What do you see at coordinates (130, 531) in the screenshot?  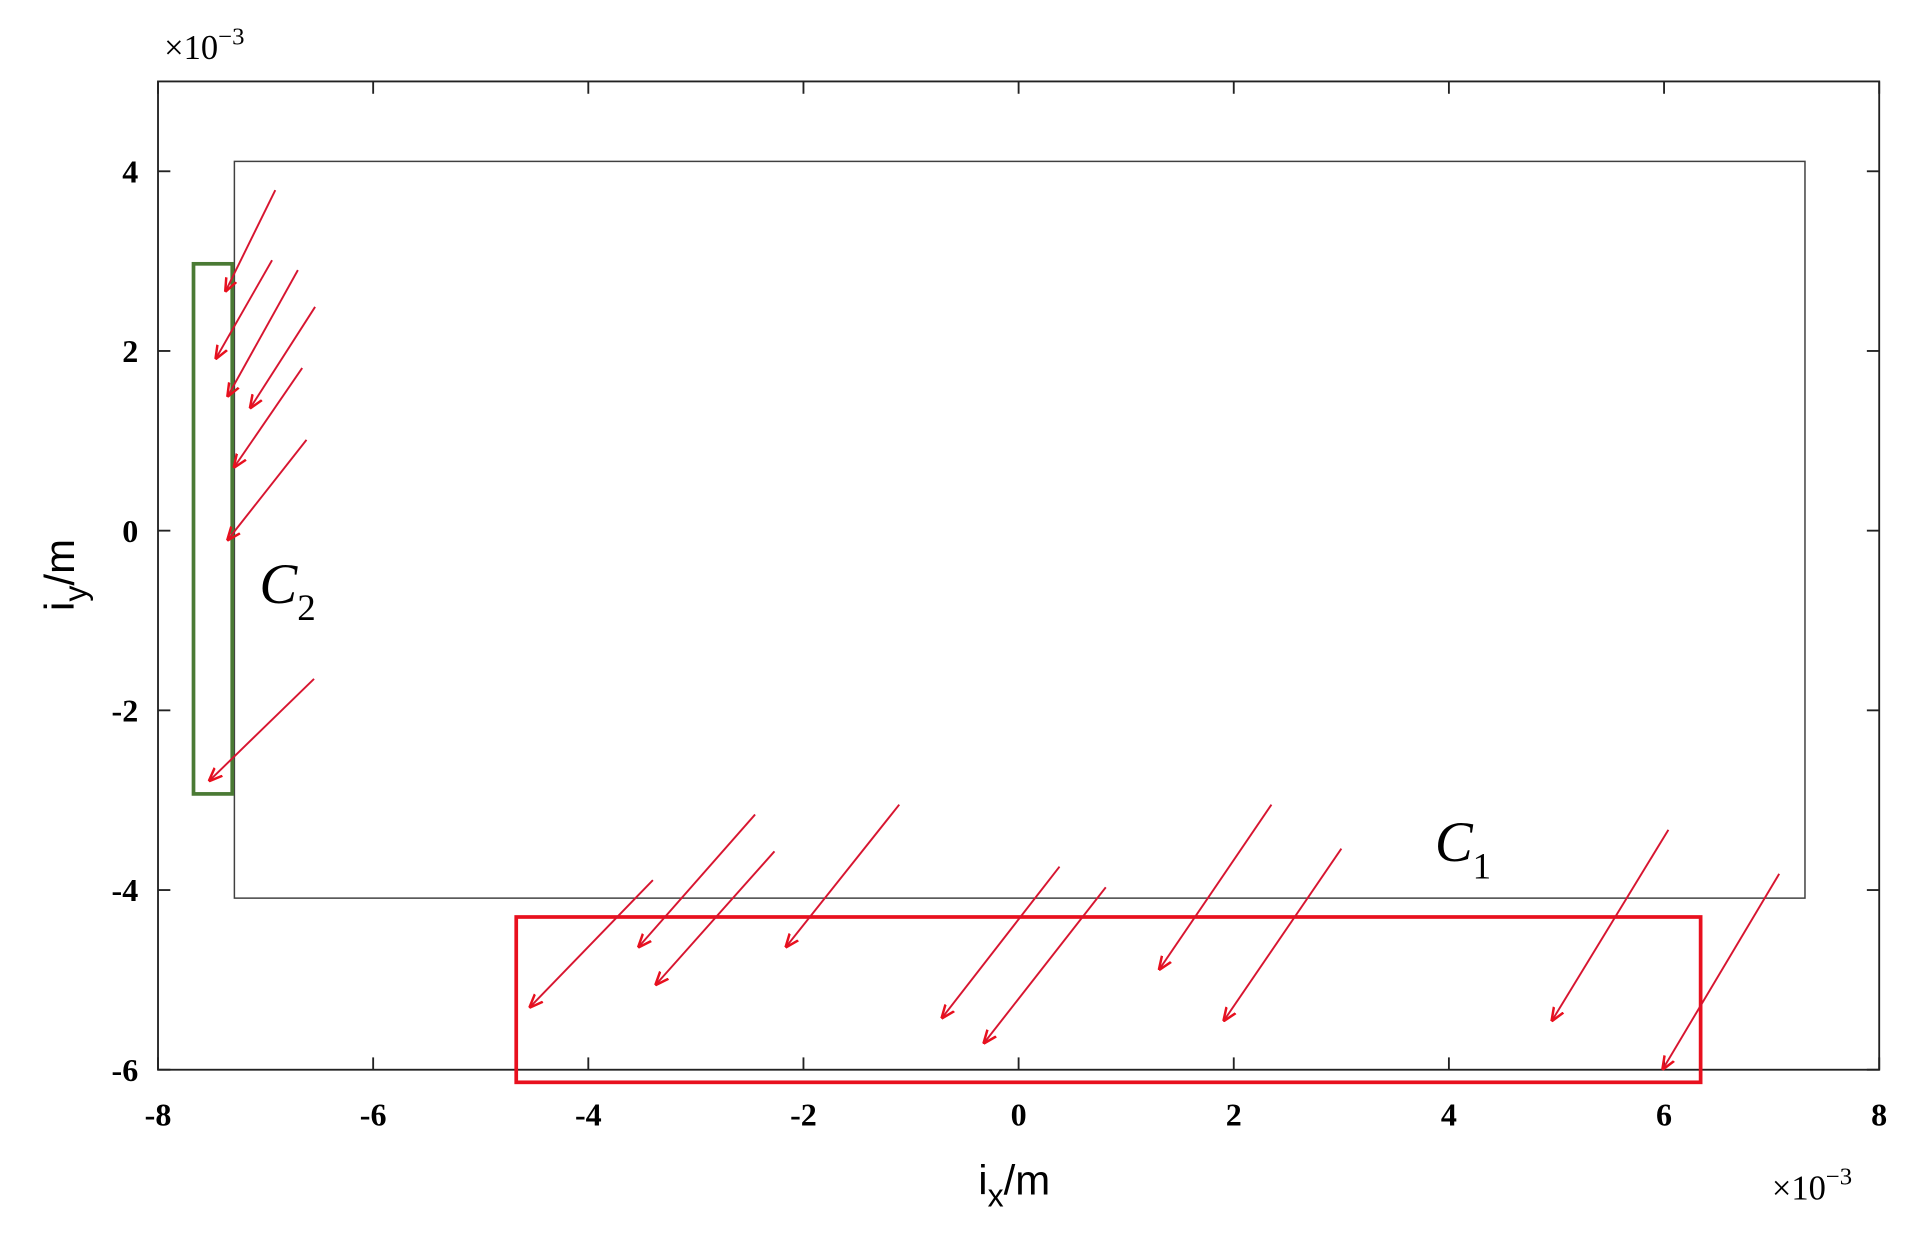 I see `y-tick-label: 0` at bounding box center [130, 531].